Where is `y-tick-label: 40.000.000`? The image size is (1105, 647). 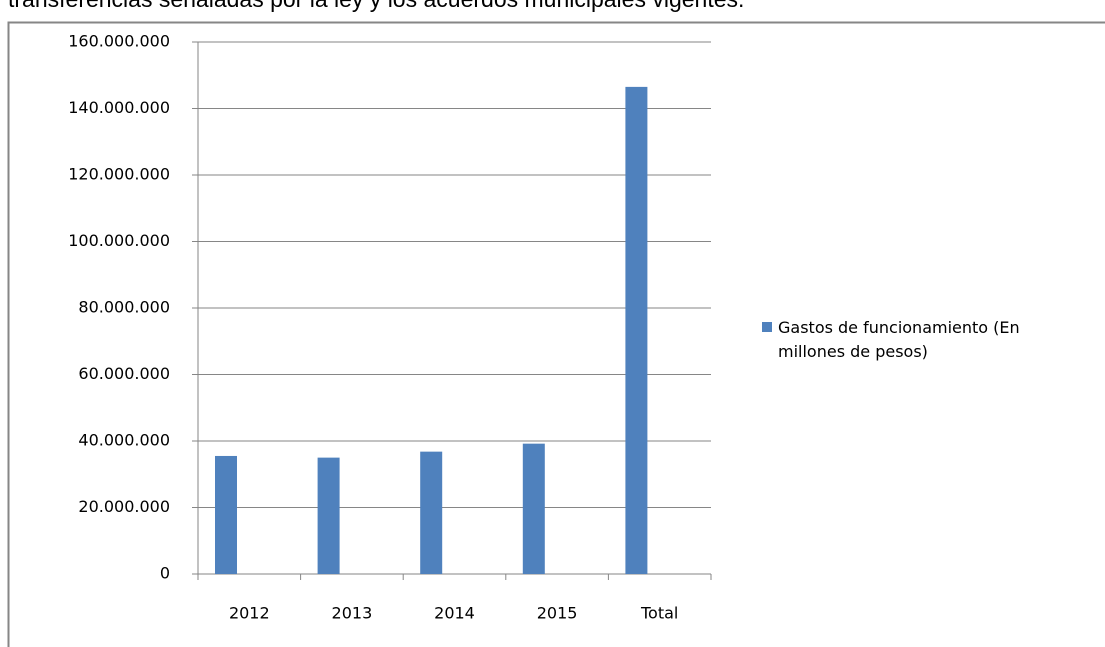 y-tick-label: 40.000.000 is located at coordinates (124, 440).